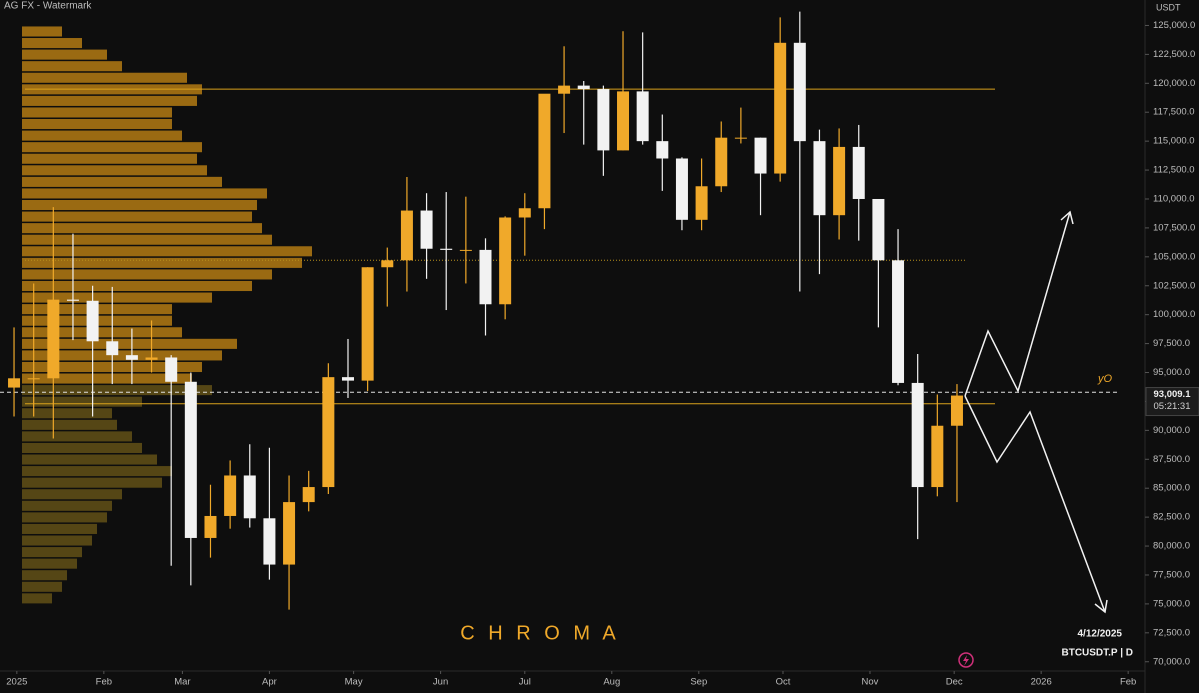 The height and width of the screenshot is (693, 1199). I want to click on alert-bolt, so click(966, 660).